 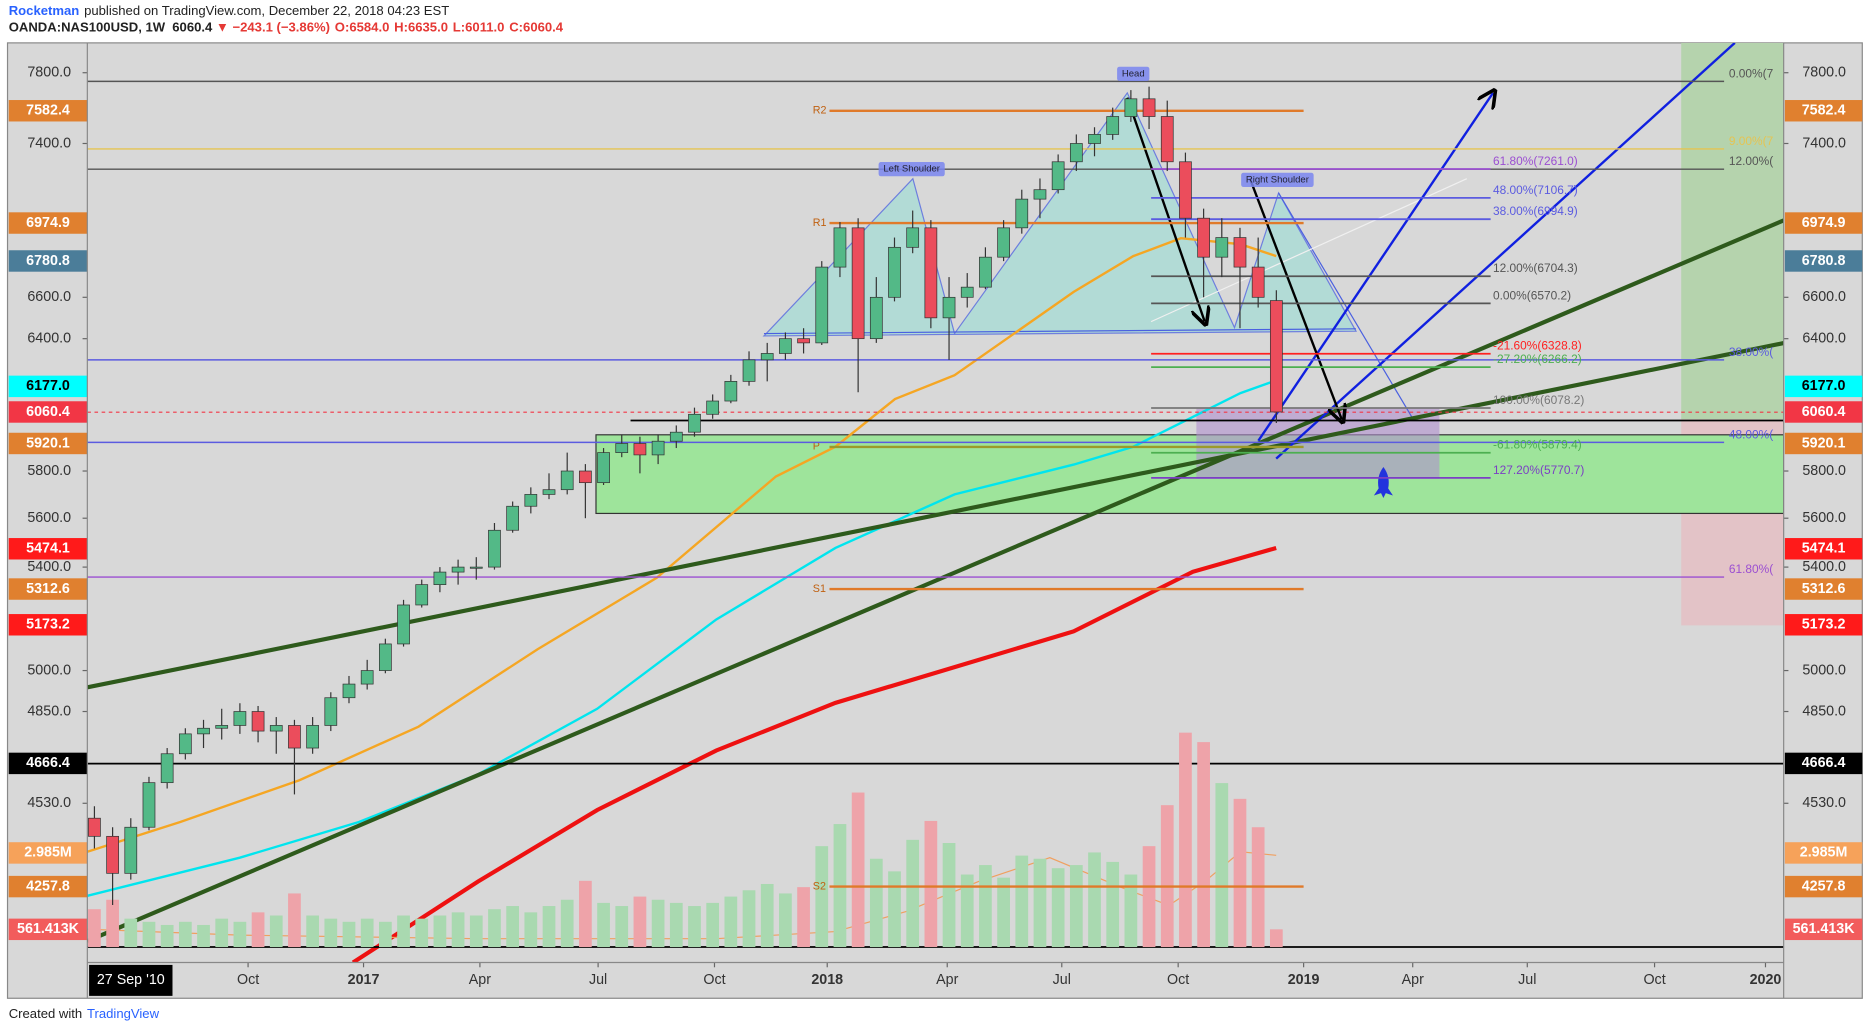 What do you see at coordinates (1538, 400) in the screenshot?
I see `fib-label: 100.00%(6078.2)` at bounding box center [1538, 400].